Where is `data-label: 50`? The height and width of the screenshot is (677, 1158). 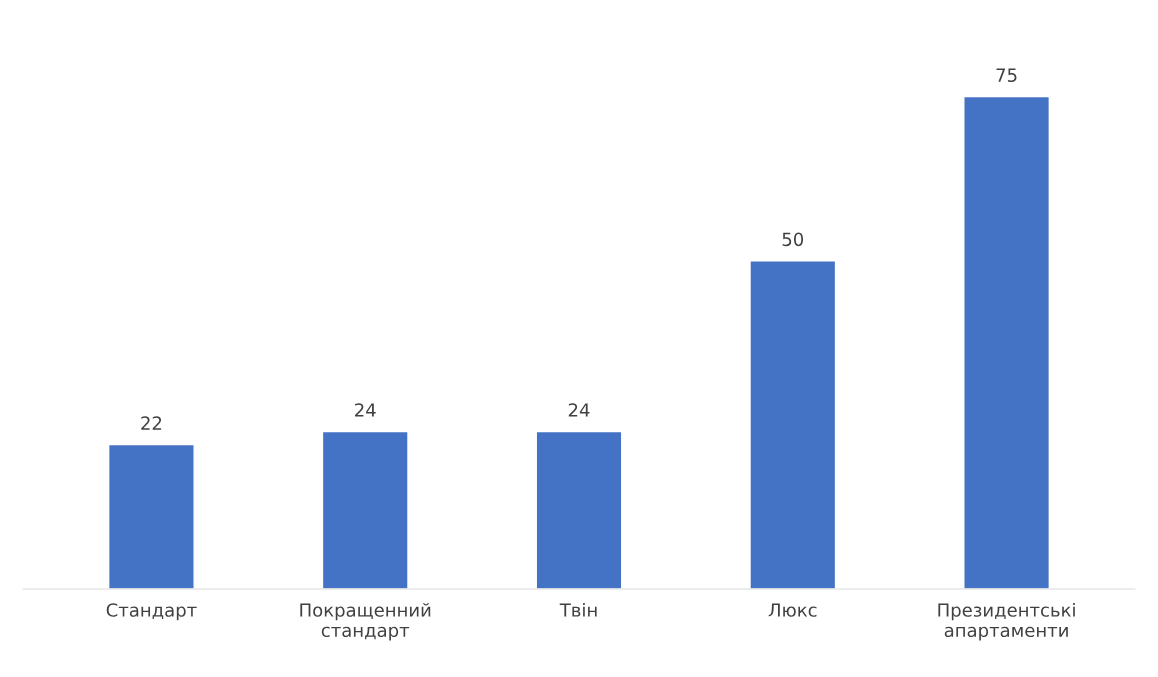 data-label: 50 is located at coordinates (793, 239).